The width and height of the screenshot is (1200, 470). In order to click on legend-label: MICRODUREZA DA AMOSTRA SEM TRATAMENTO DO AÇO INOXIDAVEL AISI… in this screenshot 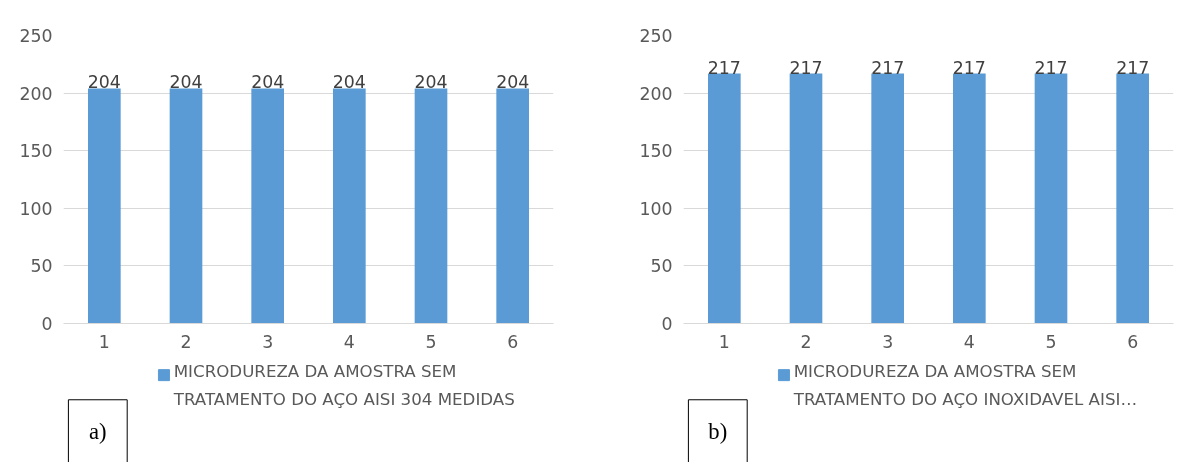, I will do `click(965, 385)`.